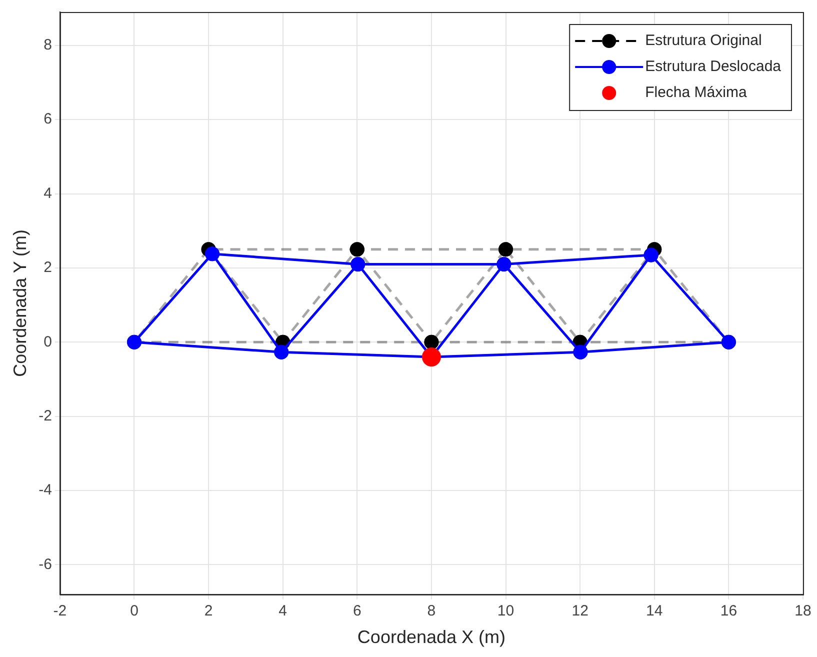 This screenshot has height=657, width=817. What do you see at coordinates (580, 611) in the screenshot?
I see `x-tick-label: 12` at bounding box center [580, 611].